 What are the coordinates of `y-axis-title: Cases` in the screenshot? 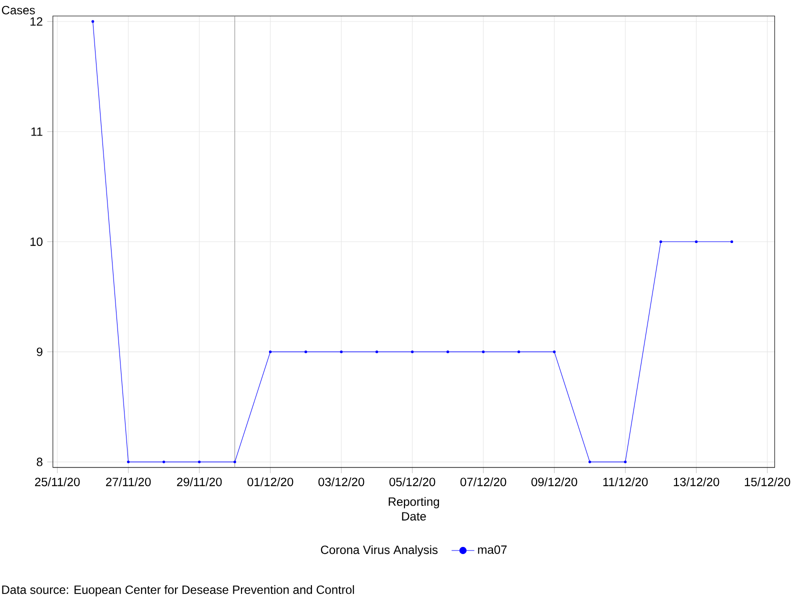 It's located at (18, 10).